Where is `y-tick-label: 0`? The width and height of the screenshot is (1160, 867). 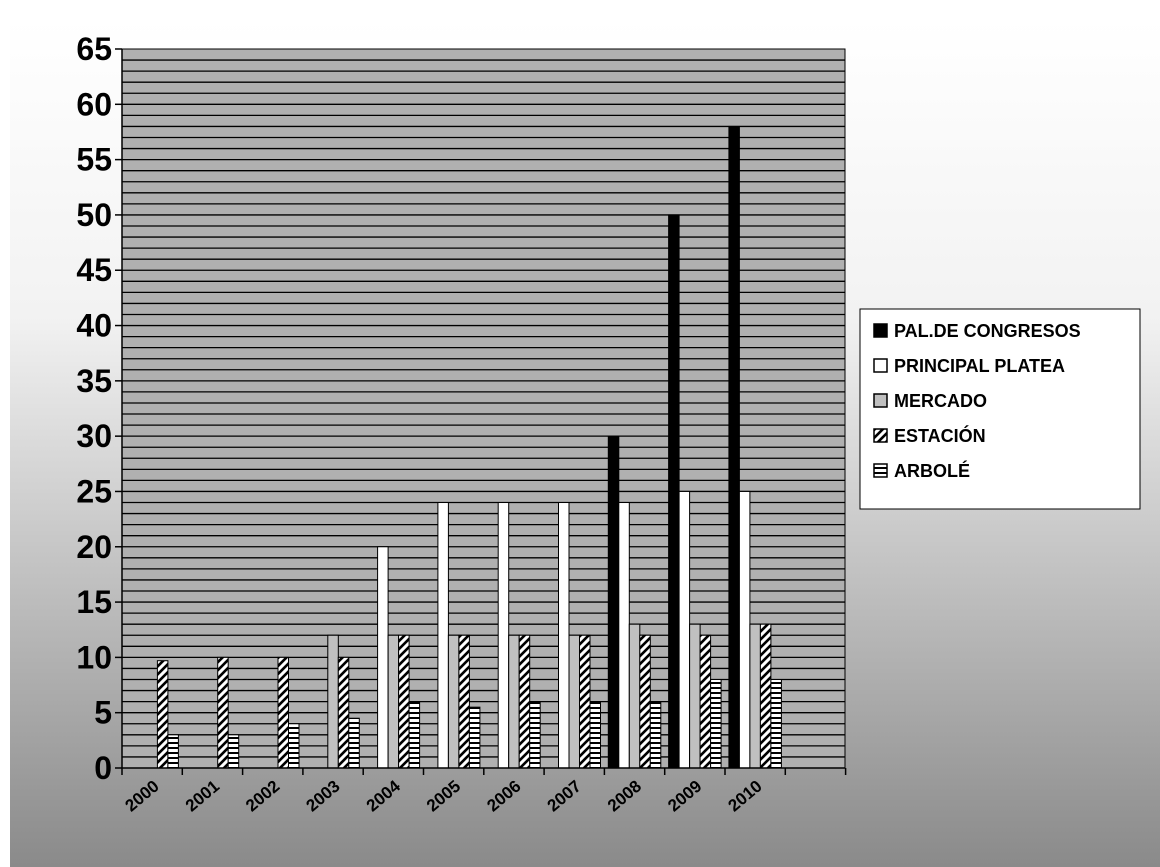 y-tick-label: 0 is located at coordinates (103, 768).